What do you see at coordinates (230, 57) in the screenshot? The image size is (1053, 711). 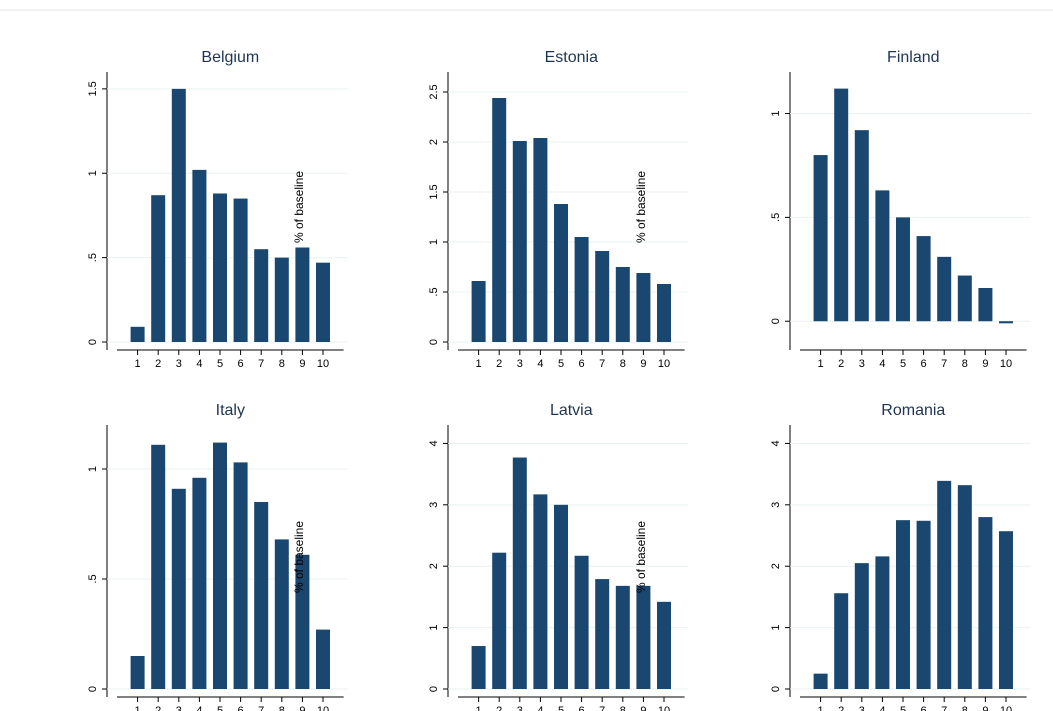 I see `panel-title: Belgium` at bounding box center [230, 57].